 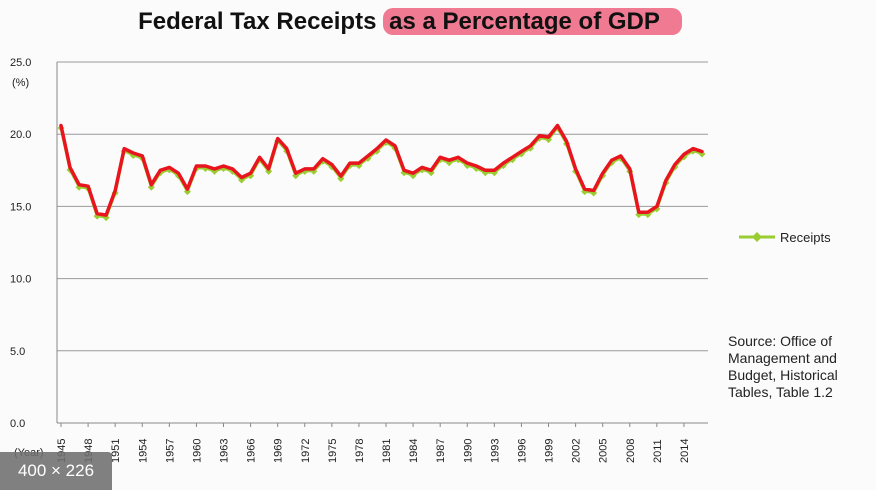 I want to click on legend-marker, so click(x=757, y=237).